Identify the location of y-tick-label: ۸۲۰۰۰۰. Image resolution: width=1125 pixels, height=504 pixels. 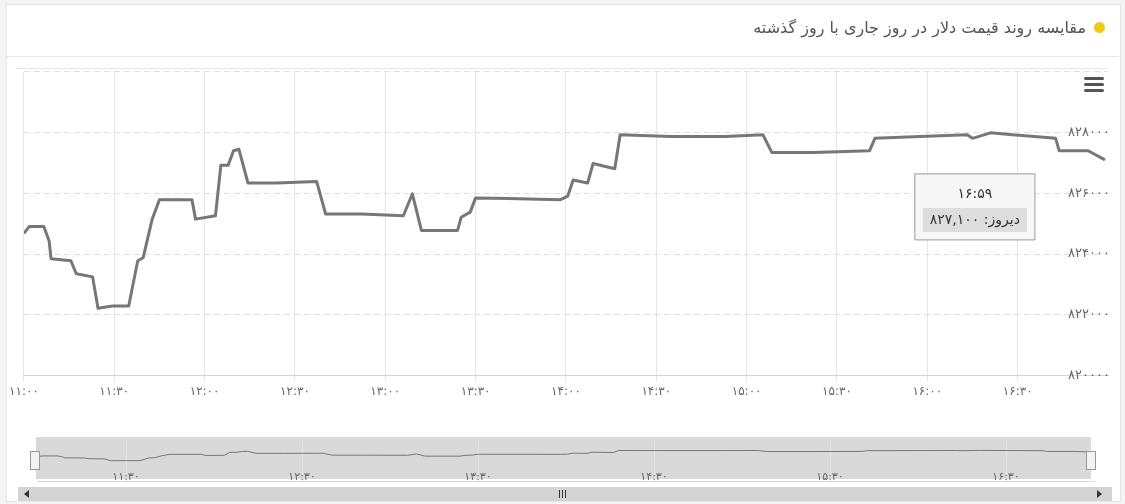
(1089, 374).